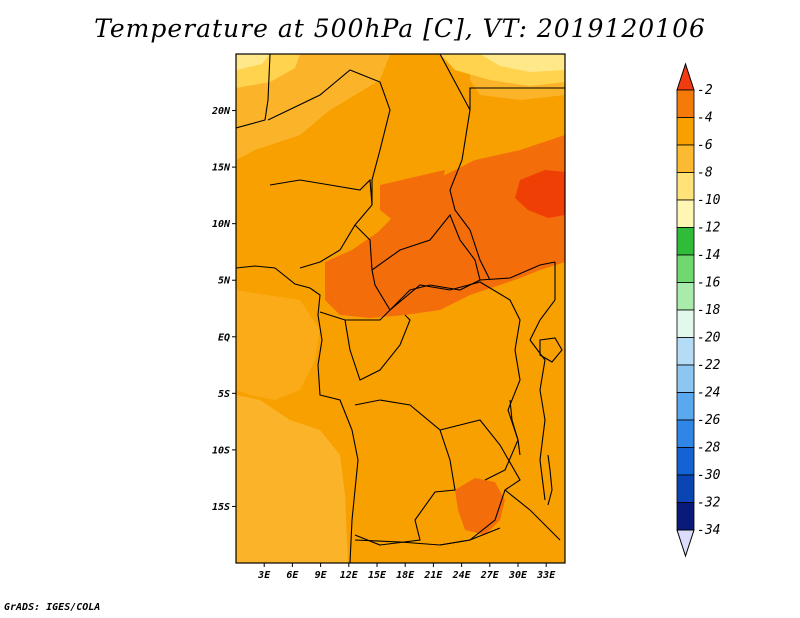 The image size is (800, 618). What do you see at coordinates (705, 118) in the screenshot?
I see `colorbar-label: -4` at bounding box center [705, 118].